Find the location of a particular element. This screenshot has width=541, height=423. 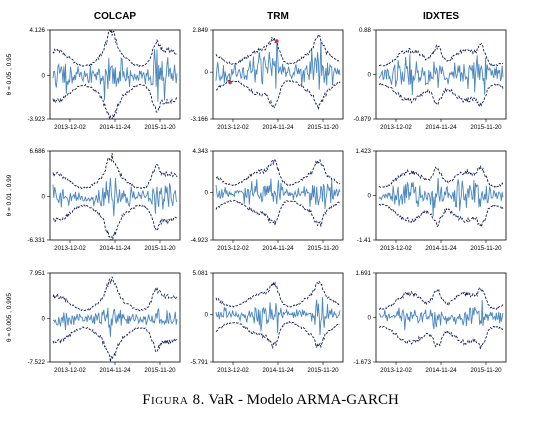

y-tick-label: 4.343 is located at coordinates (201, 151).